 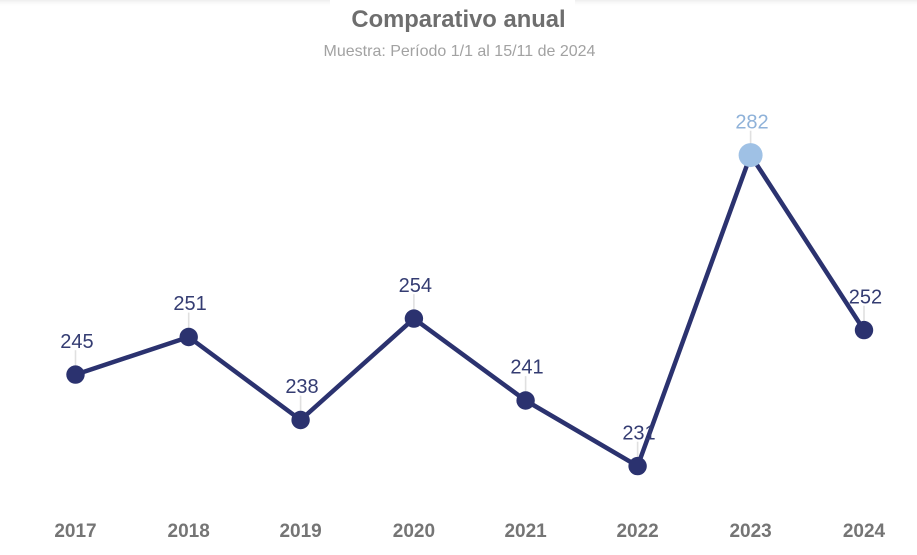 What do you see at coordinates (189, 304) in the screenshot?
I see `svg-text: 251` at bounding box center [189, 304].